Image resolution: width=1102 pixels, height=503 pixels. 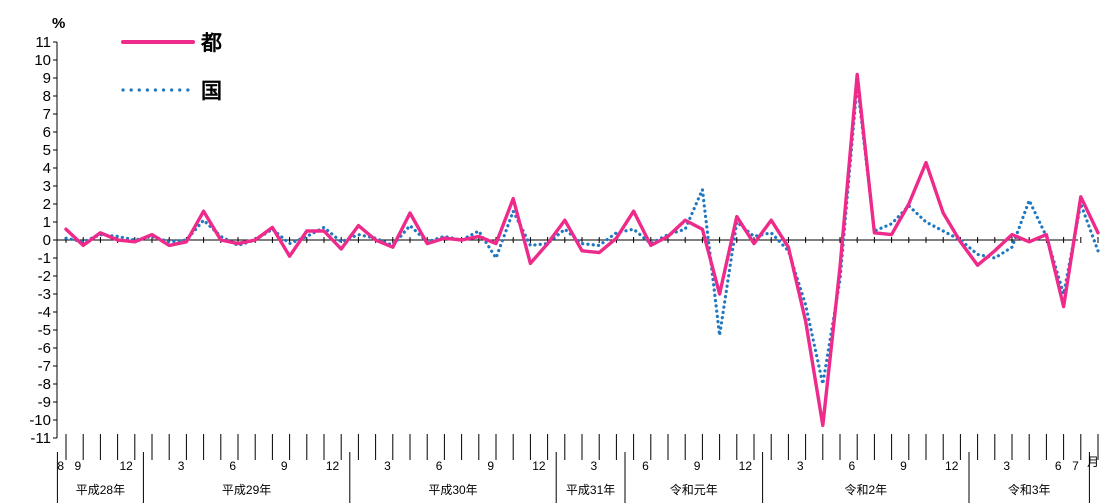 What do you see at coordinates (47, 168) in the screenshot?
I see `y-tick-label: 4` at bounding box center [47, 168].